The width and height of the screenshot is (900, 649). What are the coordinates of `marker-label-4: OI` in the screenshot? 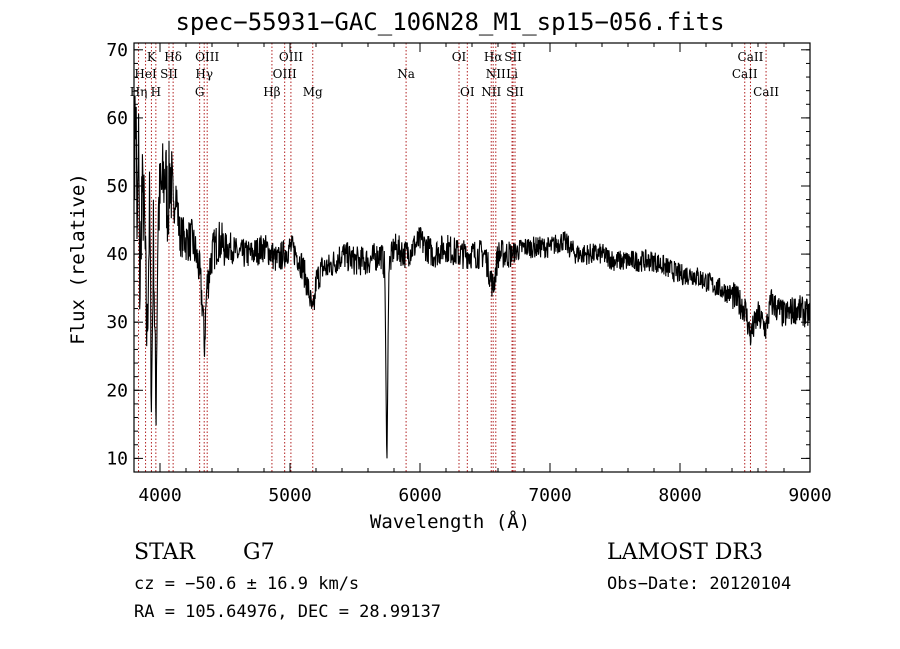 It's located at (459, 57).